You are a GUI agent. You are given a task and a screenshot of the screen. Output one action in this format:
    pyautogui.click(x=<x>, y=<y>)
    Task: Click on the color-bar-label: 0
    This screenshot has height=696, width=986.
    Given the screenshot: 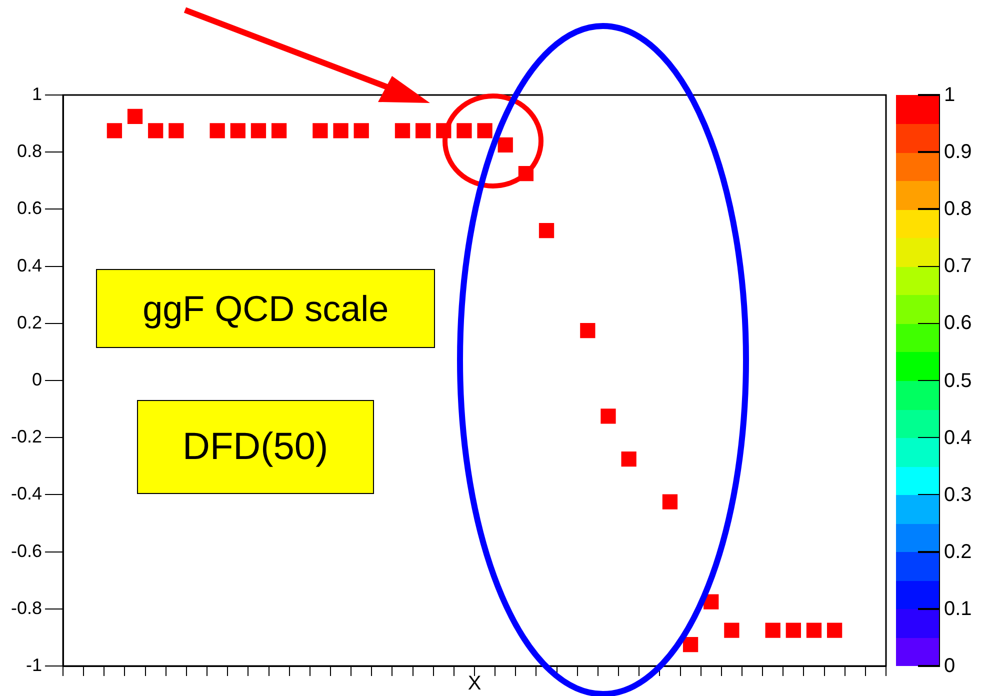 What is the action you would take?
    pyautogui.click(x=950, y=666)
    